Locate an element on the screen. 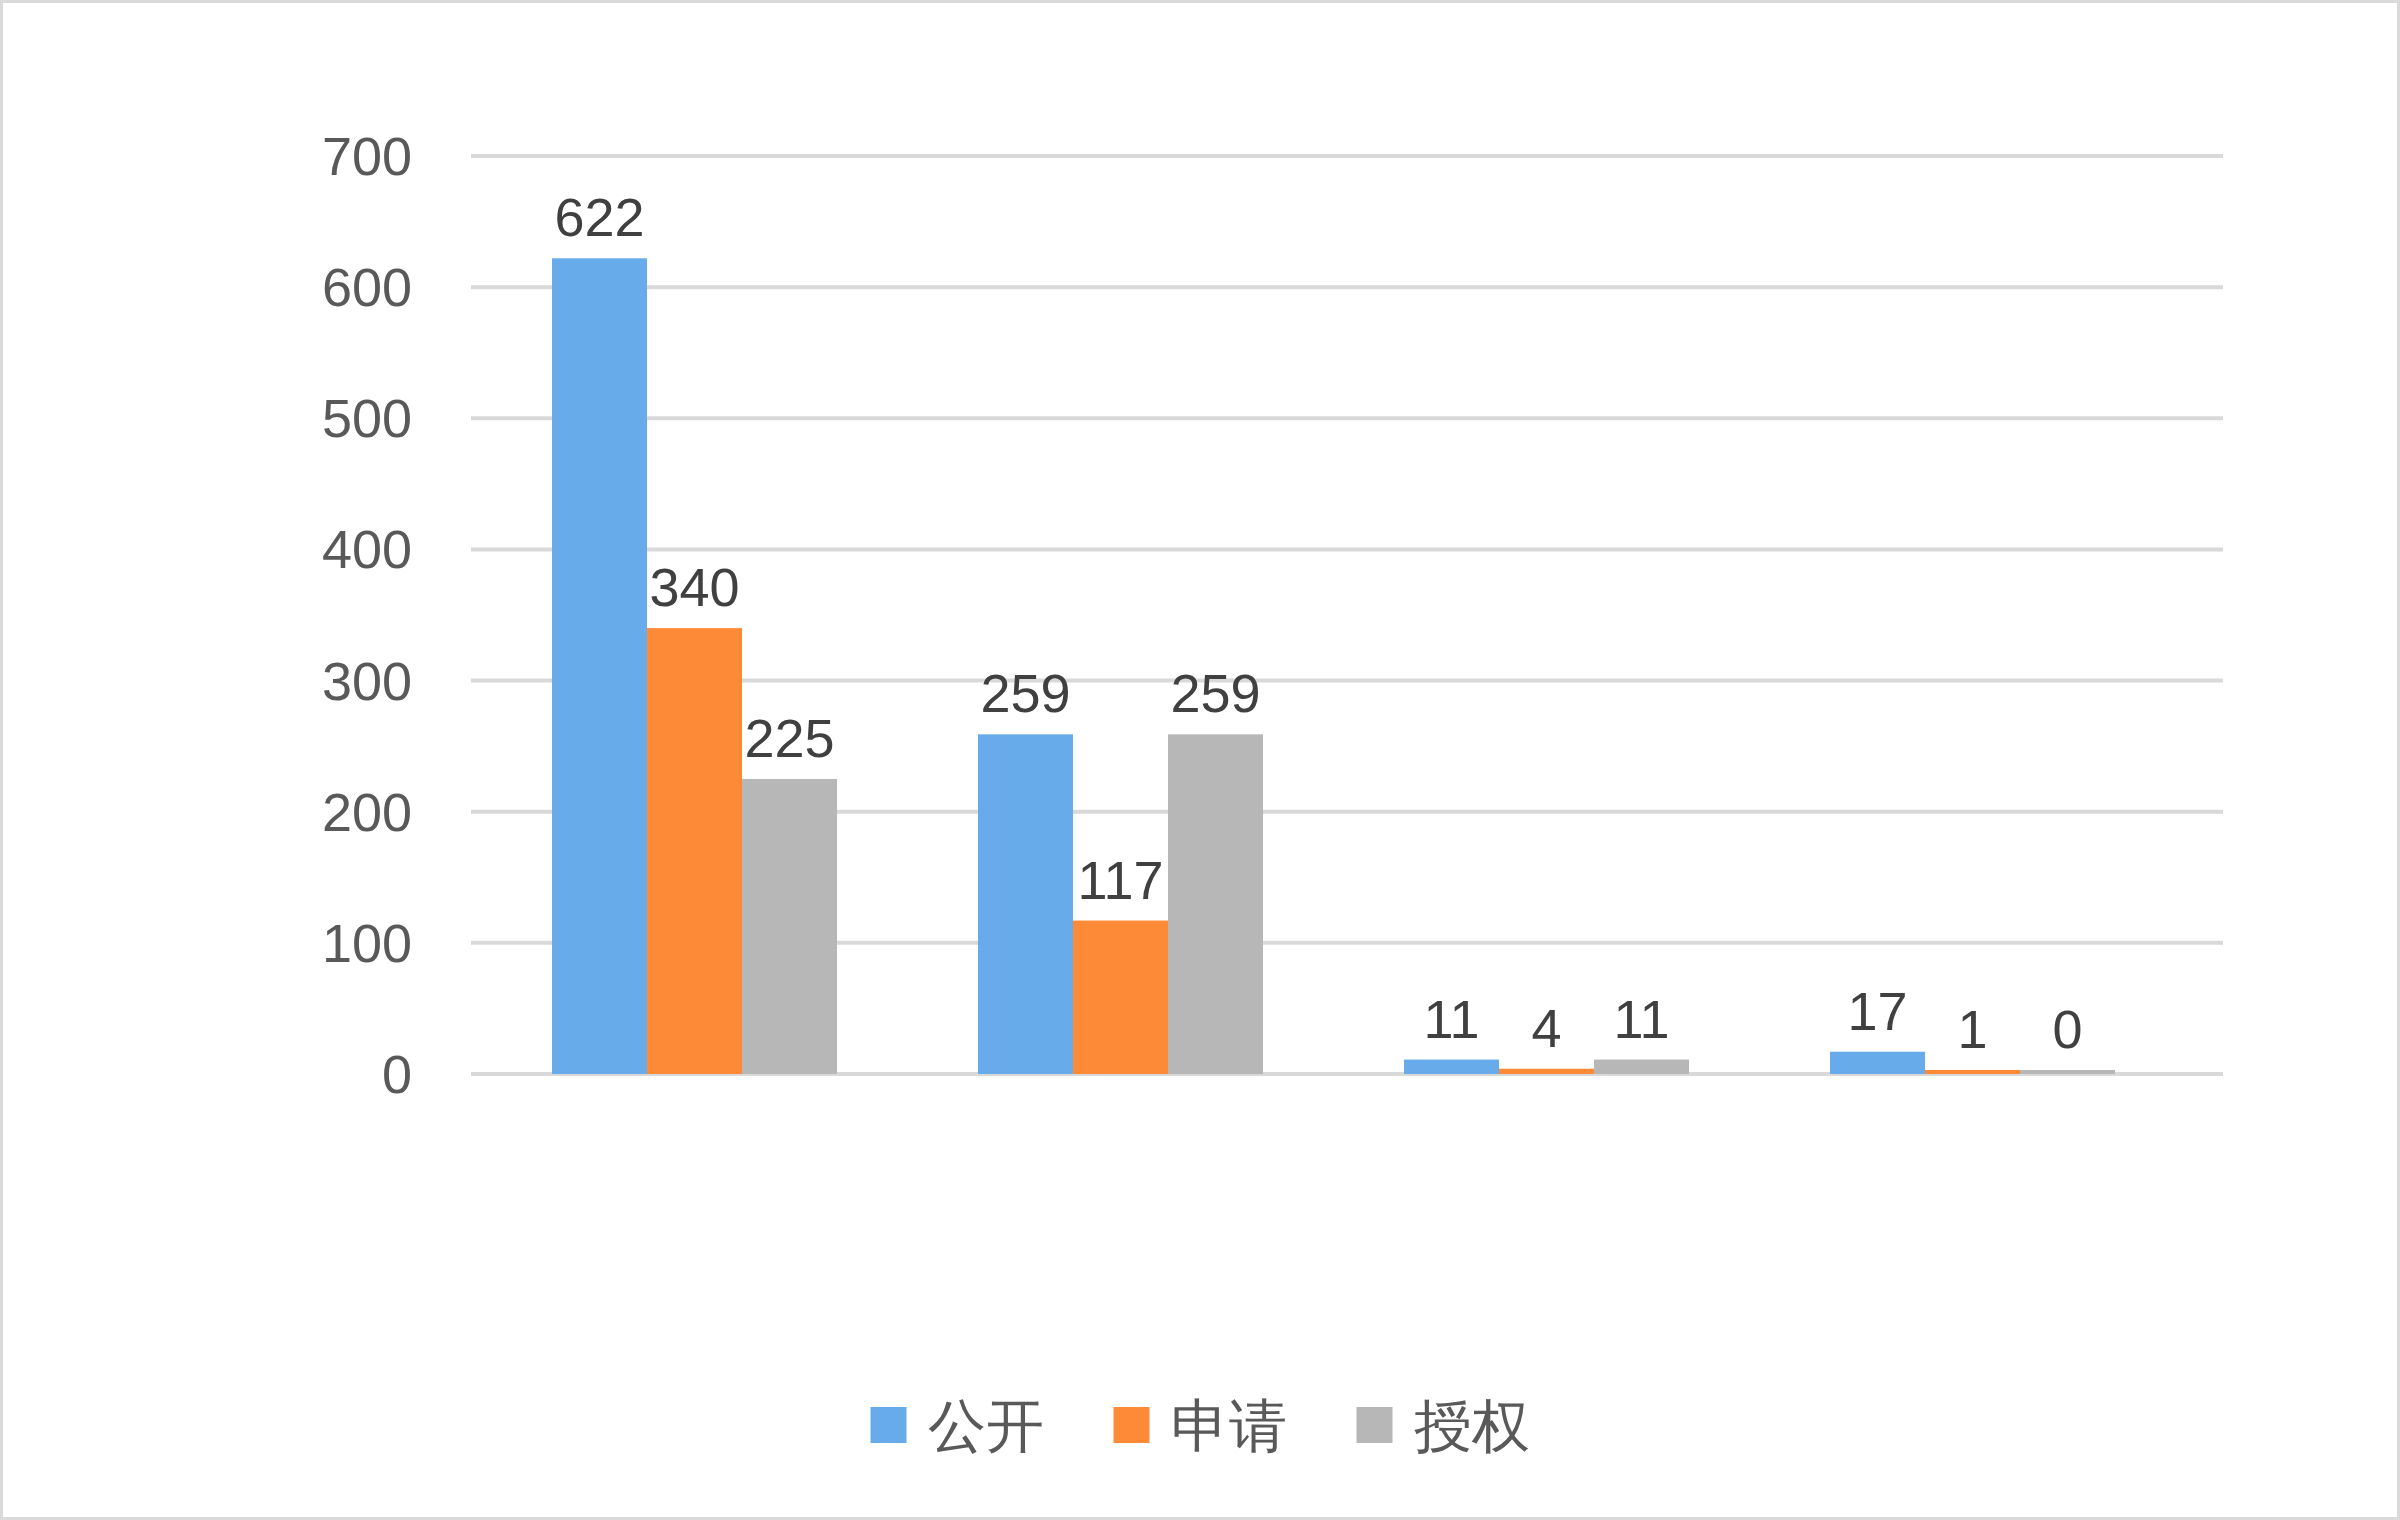 The height and width of the screenshot is (1520, 2400). data-label: 340 is located at coordinates (694, 587).